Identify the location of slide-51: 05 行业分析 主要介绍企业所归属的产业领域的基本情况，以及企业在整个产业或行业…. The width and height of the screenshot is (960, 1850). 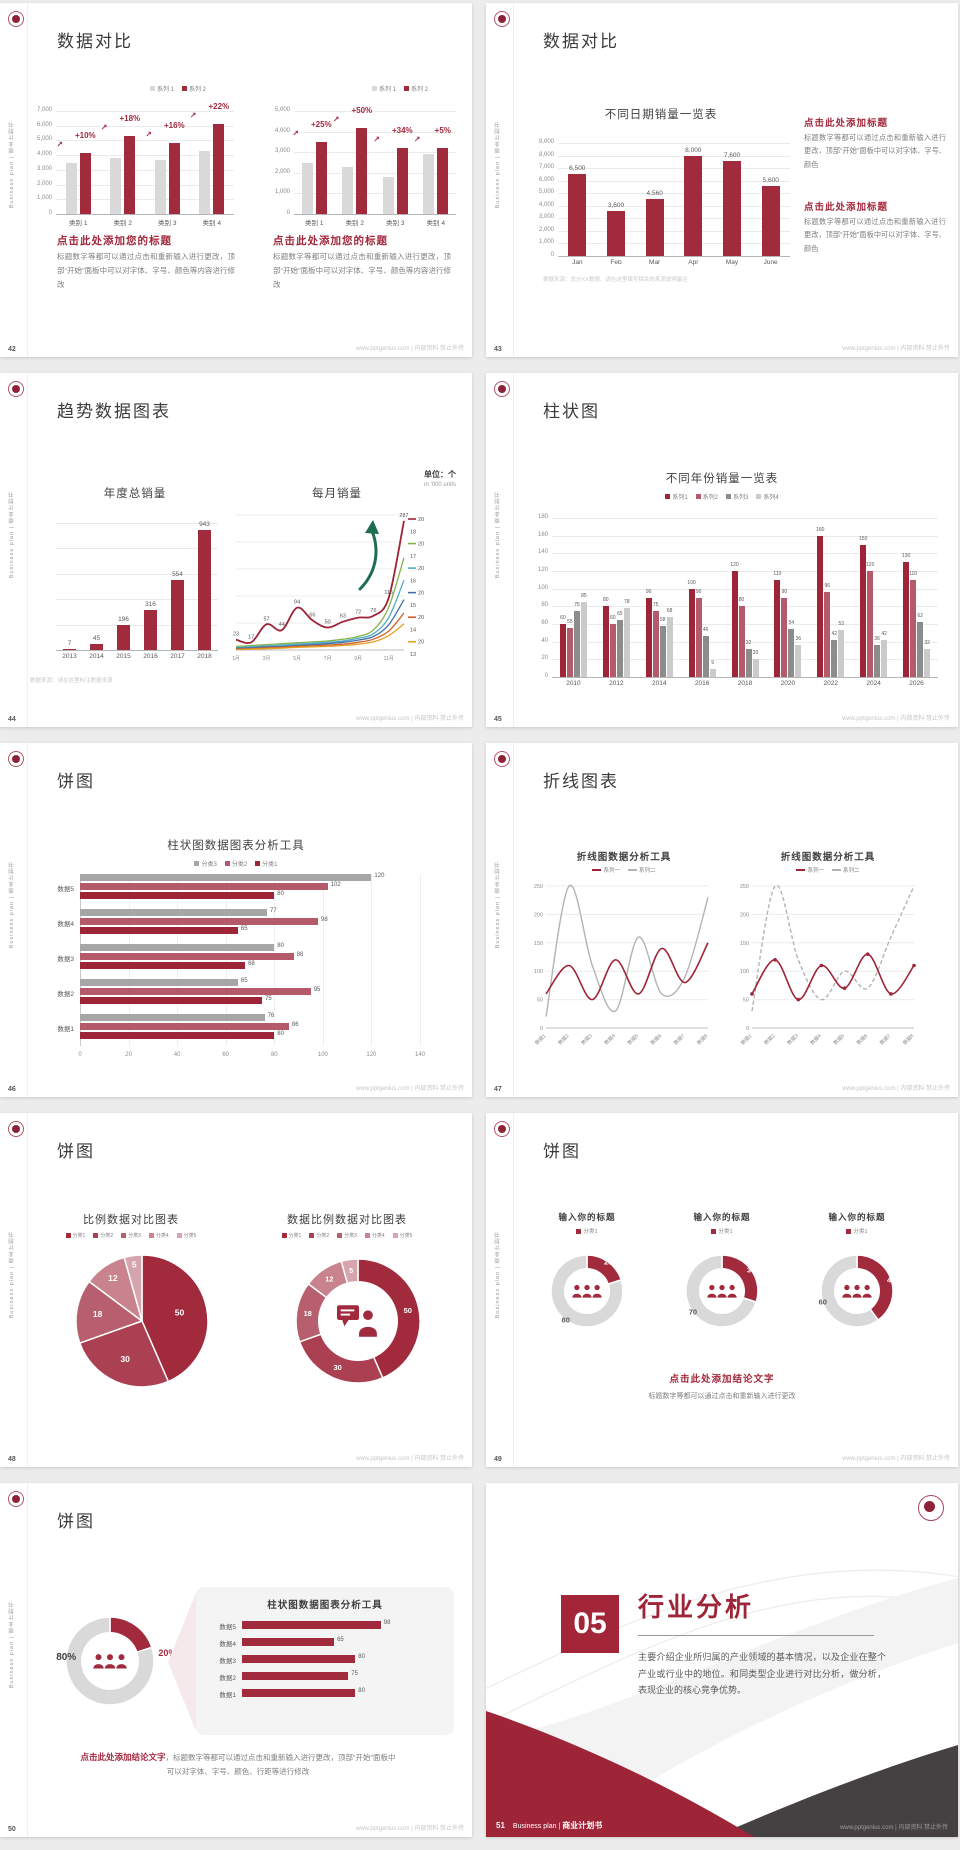
(722, 1660).